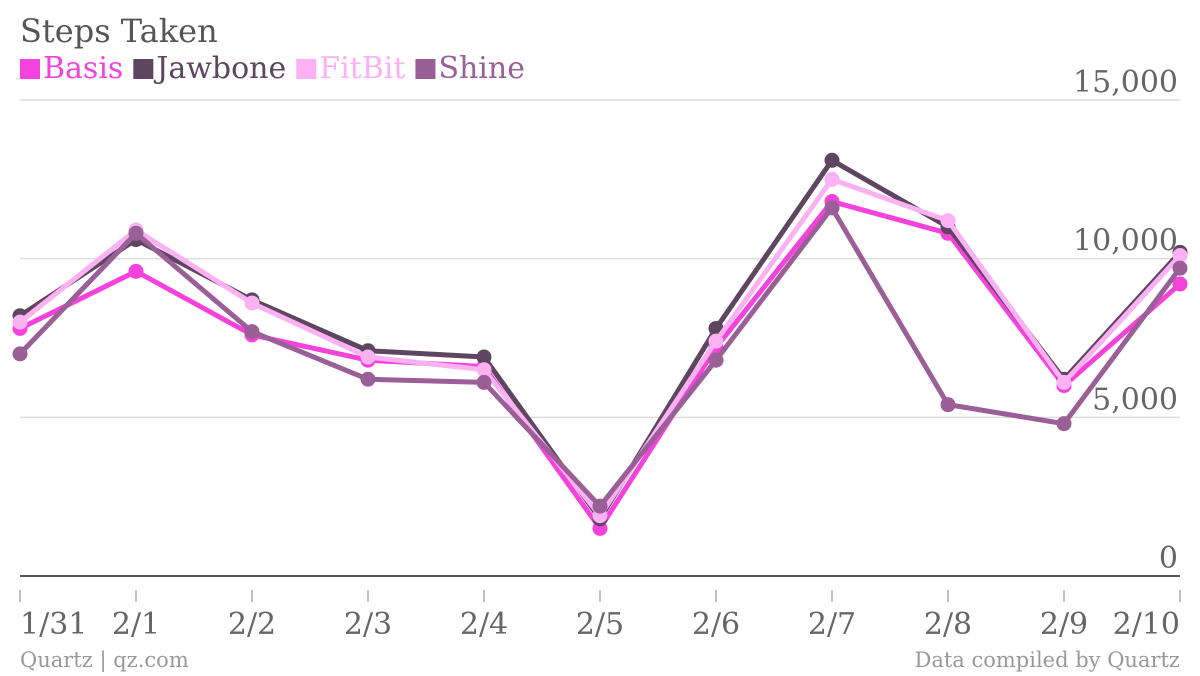 This screenshot has height=676, width=1200. Describe the element at coordinates (1047, 660) in the screenshot. I see `footer-credit: Data compiled by Quartz` at that location.